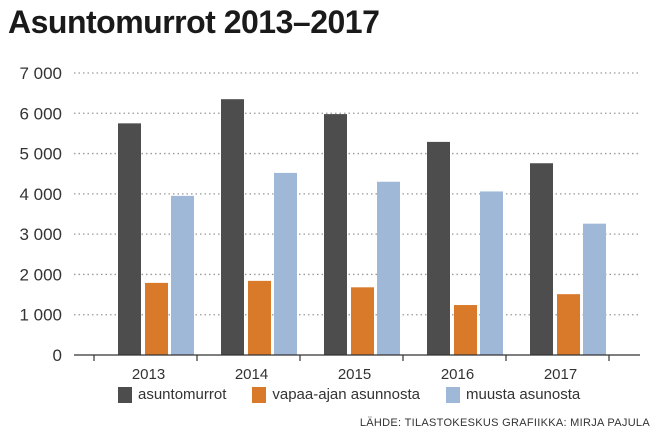 The image size is (660, 439). I want to click on bar-vapaa-ajan-asunnosta-2014, so click(259, 317).